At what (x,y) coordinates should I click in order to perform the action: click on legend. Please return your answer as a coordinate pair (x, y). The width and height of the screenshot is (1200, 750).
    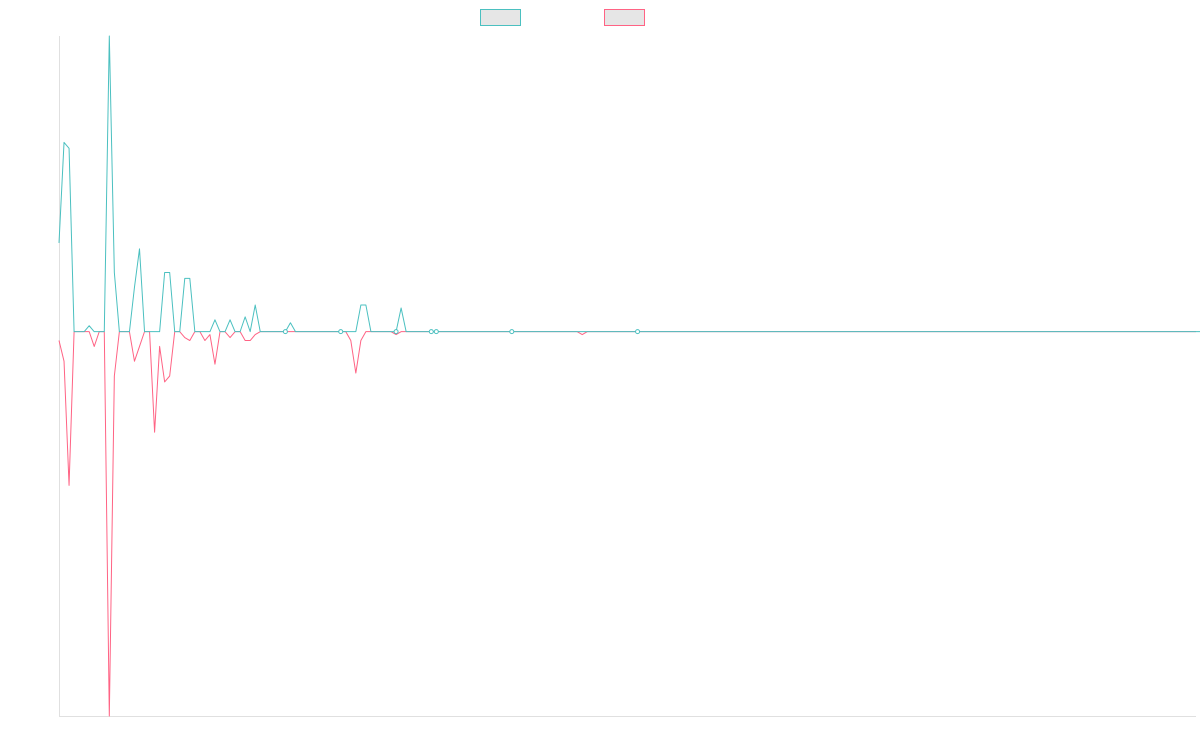
    Looking at the image, I should click on (562, 17).